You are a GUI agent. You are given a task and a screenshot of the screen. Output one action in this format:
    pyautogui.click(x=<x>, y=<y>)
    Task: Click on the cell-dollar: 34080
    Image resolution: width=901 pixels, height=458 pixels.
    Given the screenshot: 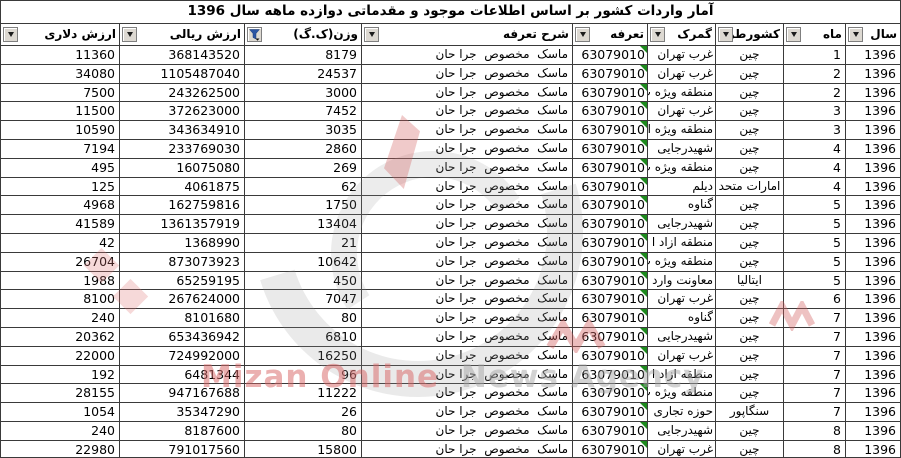 What is the action you would take?
    pyautogui.click(x=95, y=73)
    